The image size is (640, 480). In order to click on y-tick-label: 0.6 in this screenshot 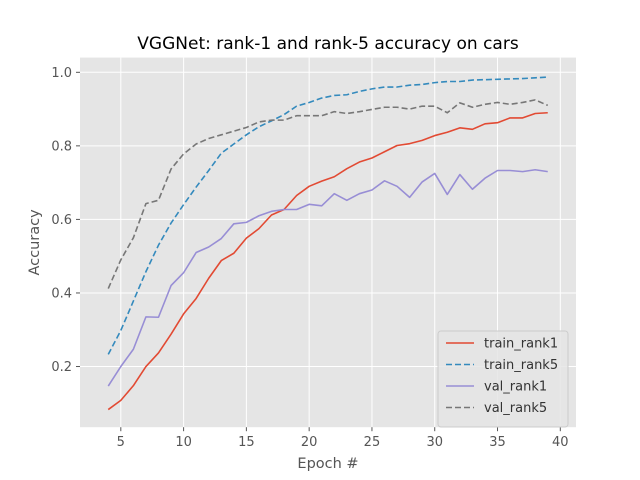, I will do `click(61, 220)`.